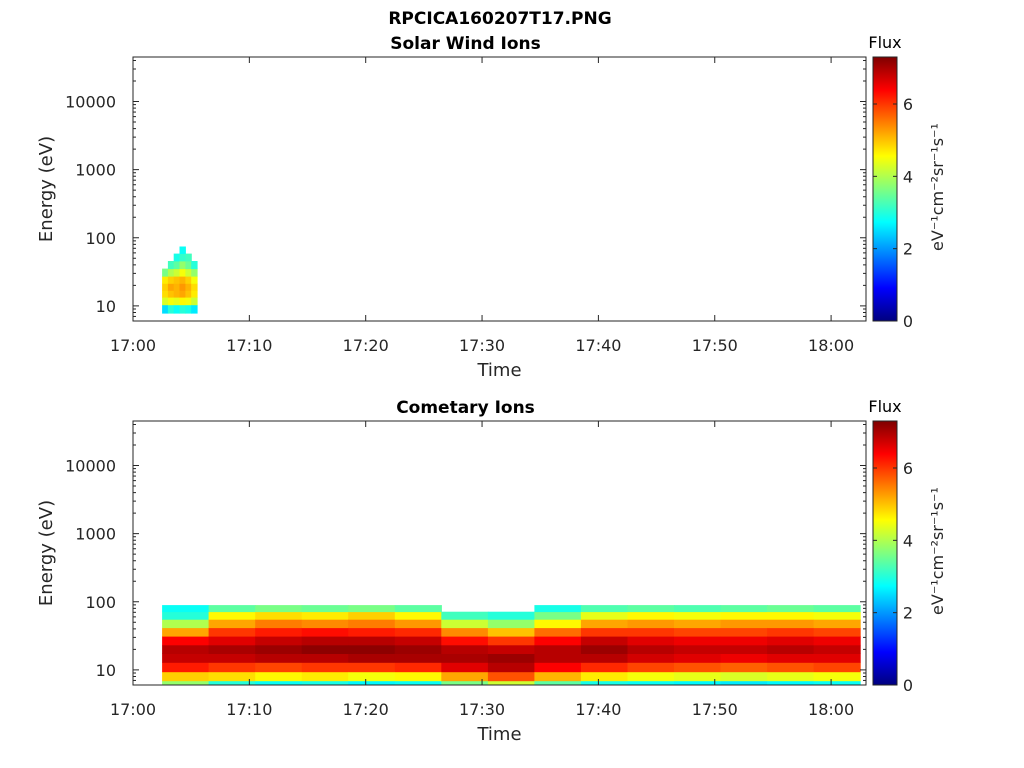 The height and width of the screenshot is (768, 1024). Describe the element at coordinates (46, 553) in the screenshot. I see `y-axis-label: Energy (eV)` at that location.